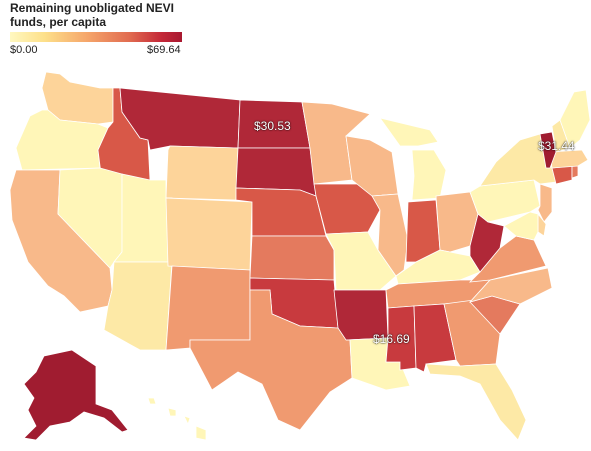 This screenshot has width=591, height=451. I want to click on state-AK, so click(76, 395).